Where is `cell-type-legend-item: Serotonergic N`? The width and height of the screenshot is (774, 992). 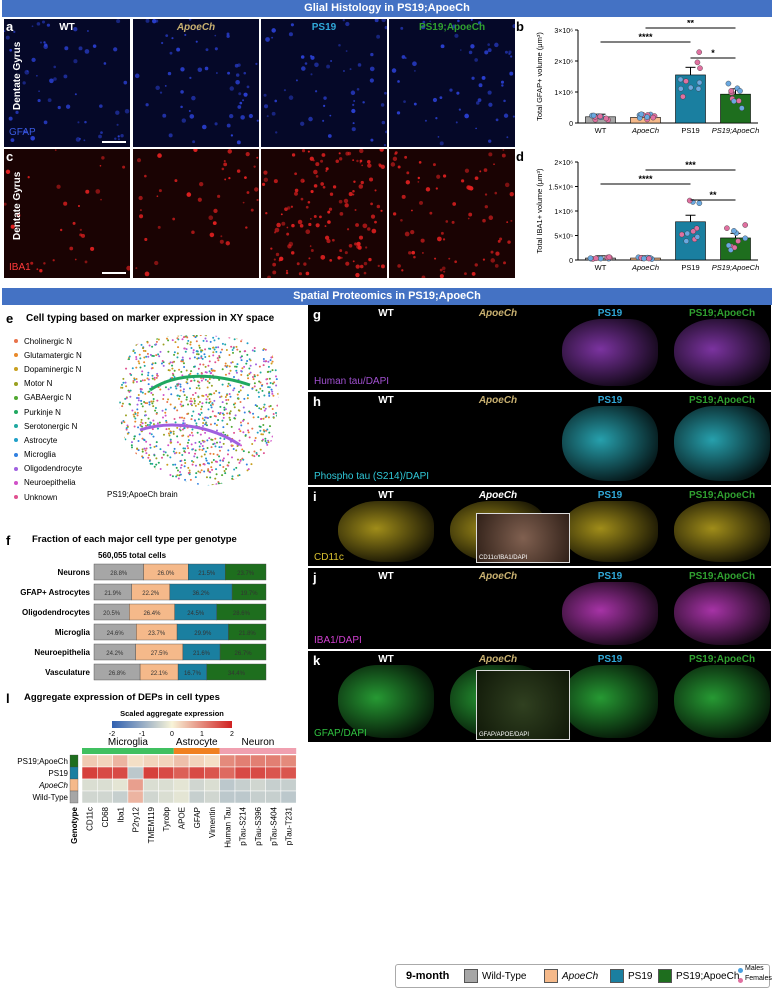
cell-type-legend-item: Serotonergic N is located at coordinates (48, 426).